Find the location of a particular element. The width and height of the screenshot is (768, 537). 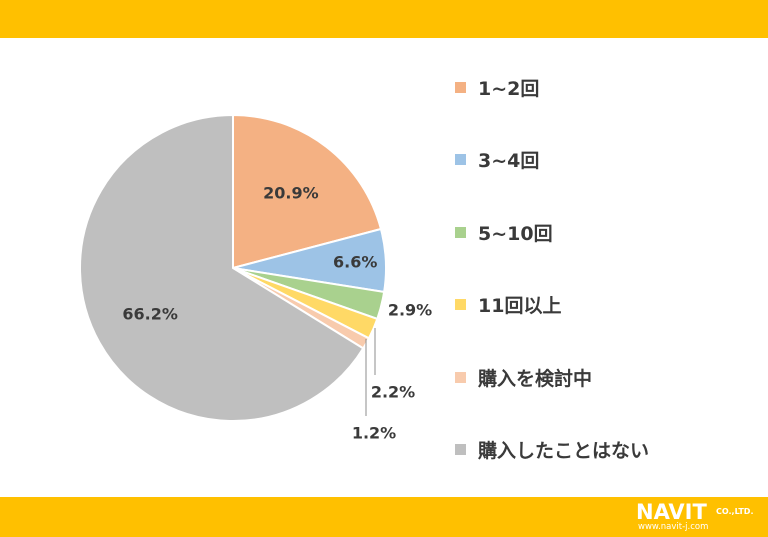

legend-item: 11回以上 is located at coordinates (508, 305).